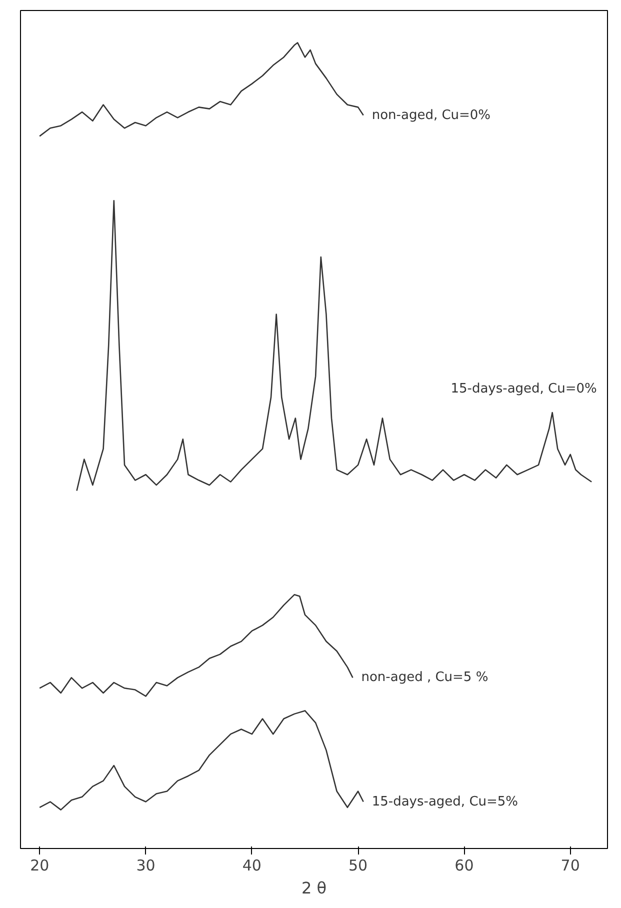 Image resolution: width=621 pixels, height=908 pixels. What do you see at coordinates (40, 865) in the screenshot?
I see `x-tick-label: 20` at bounding box center [40, 865].